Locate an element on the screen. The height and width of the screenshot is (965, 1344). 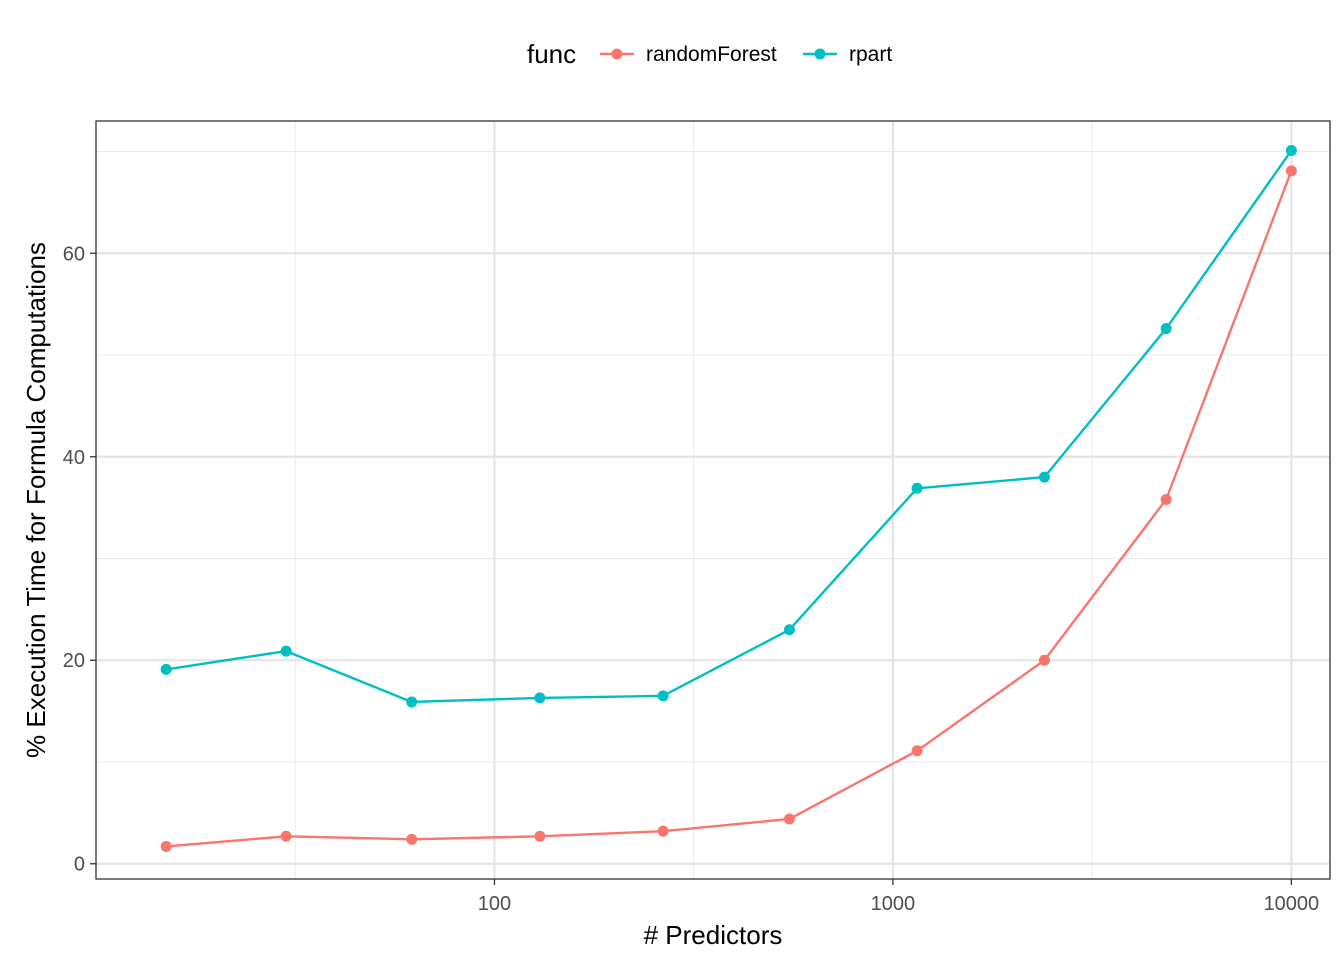
x-tick-label: 100 is located at coordinates (494, 904).